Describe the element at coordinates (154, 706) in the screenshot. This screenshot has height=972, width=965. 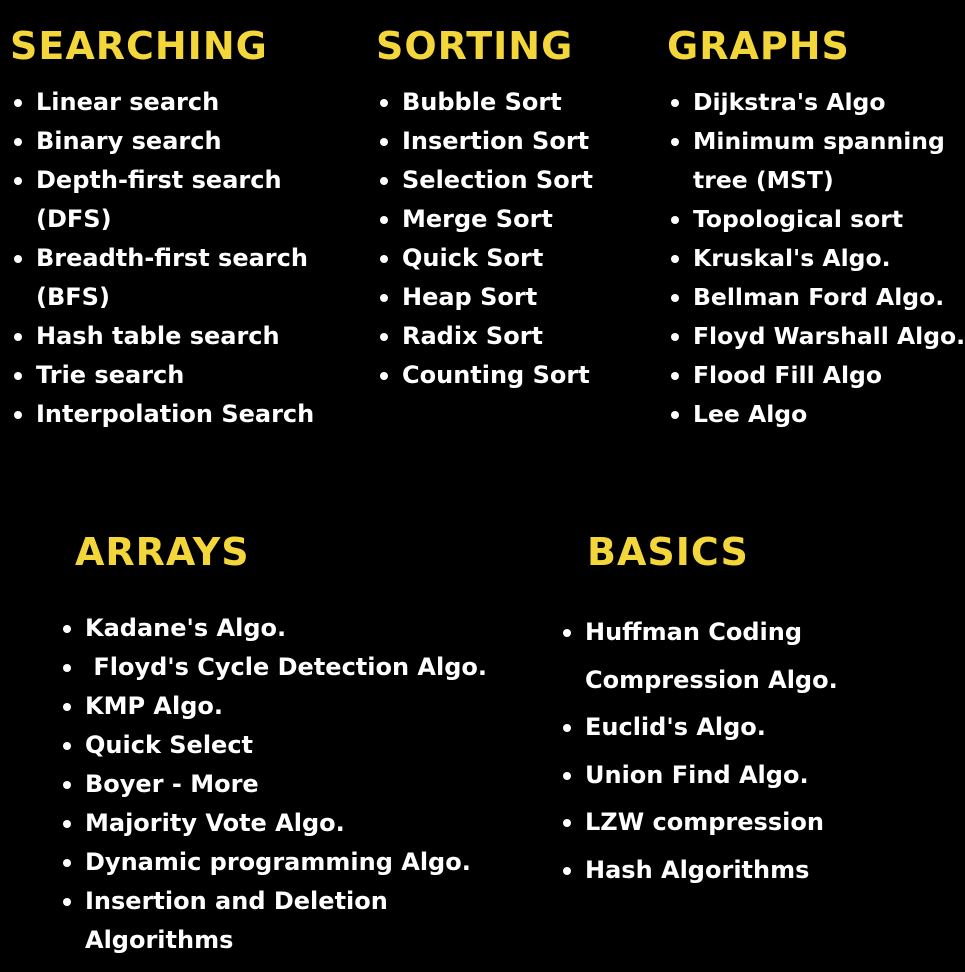
I see `list-item-label: KMP Algo.` at that location.